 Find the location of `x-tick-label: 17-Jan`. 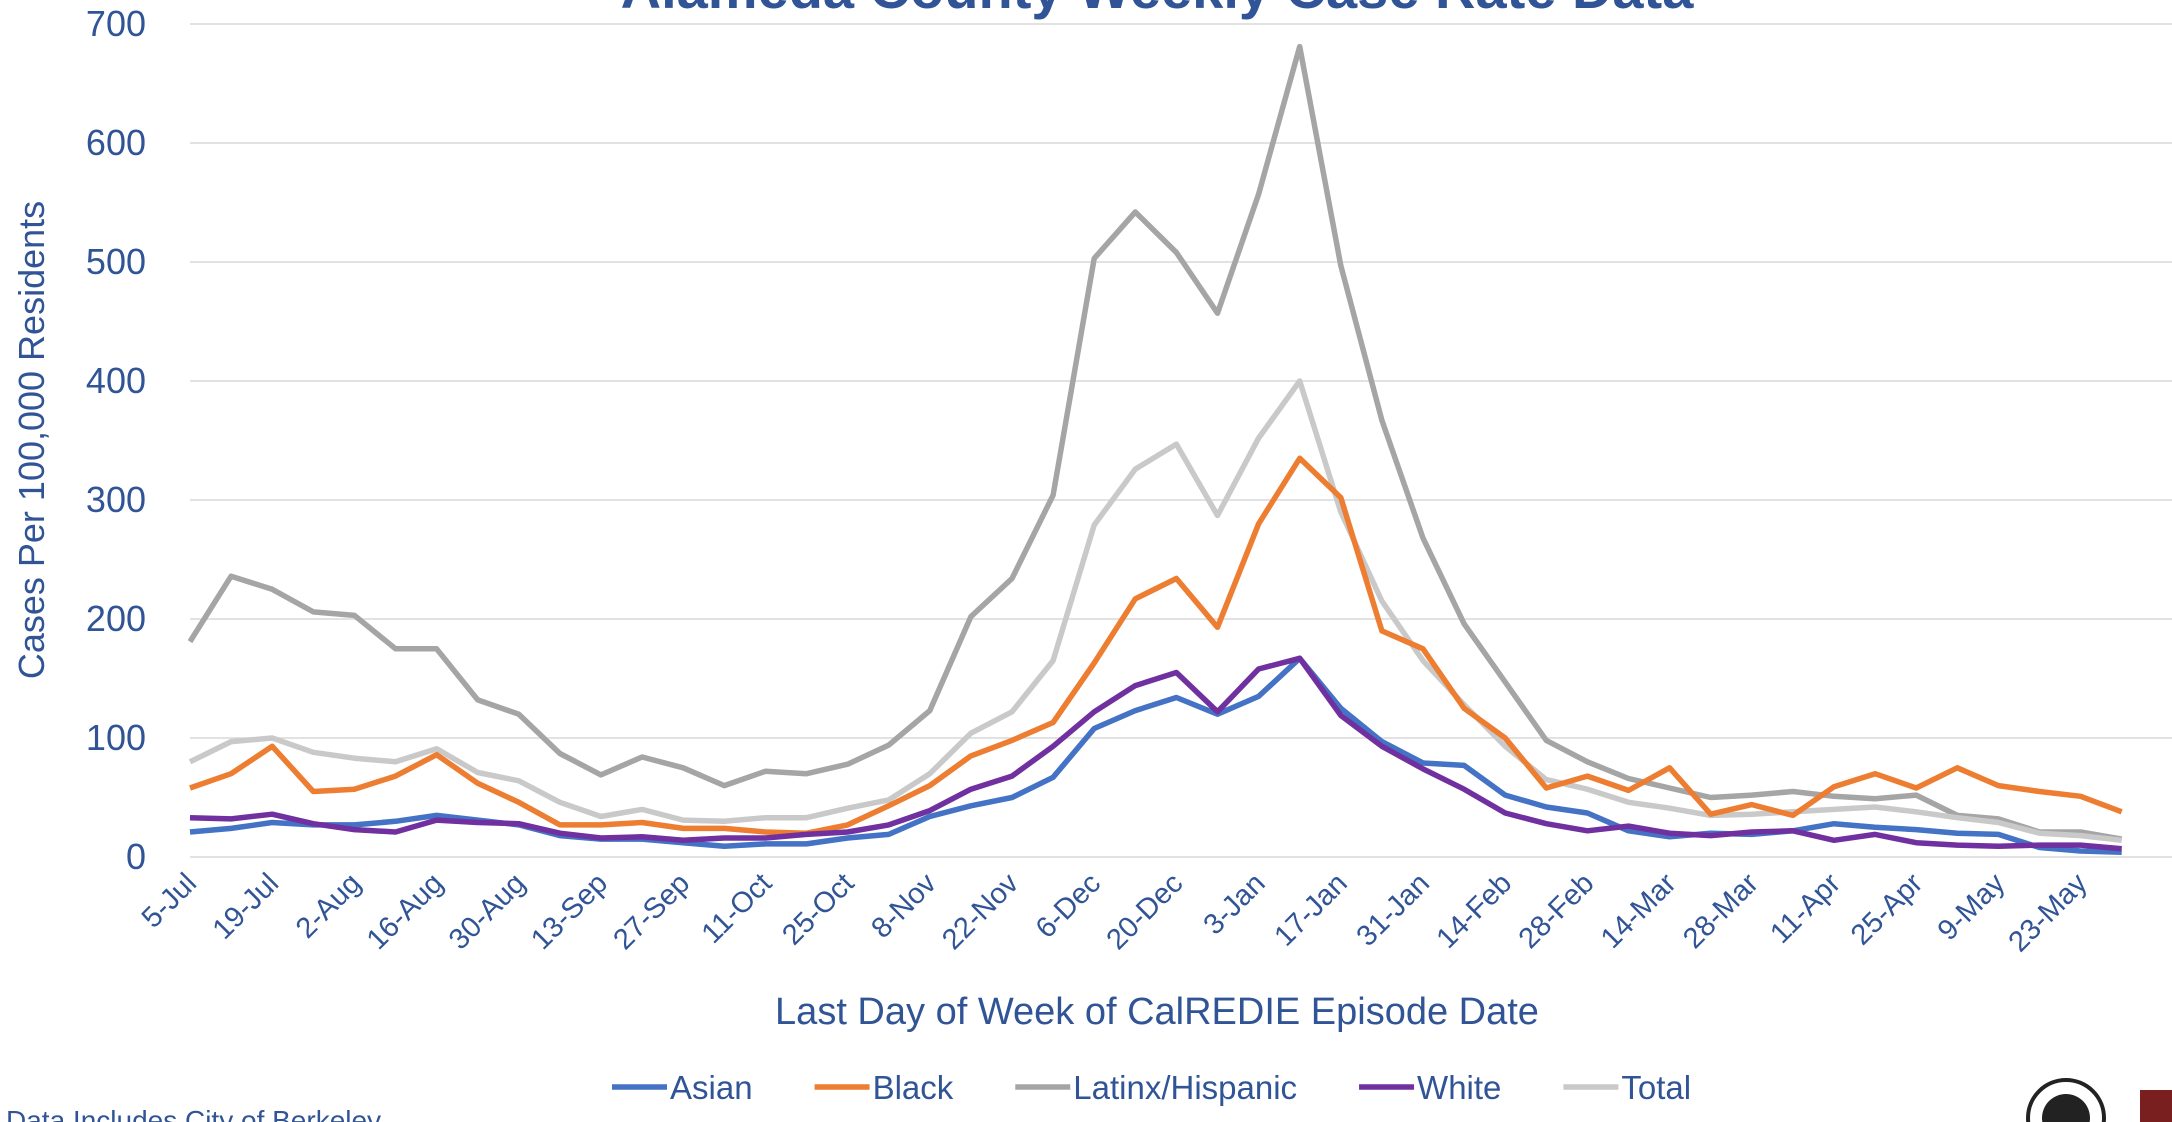

x-tick-label: 17-Jan is located at coordinates (1310, 909).